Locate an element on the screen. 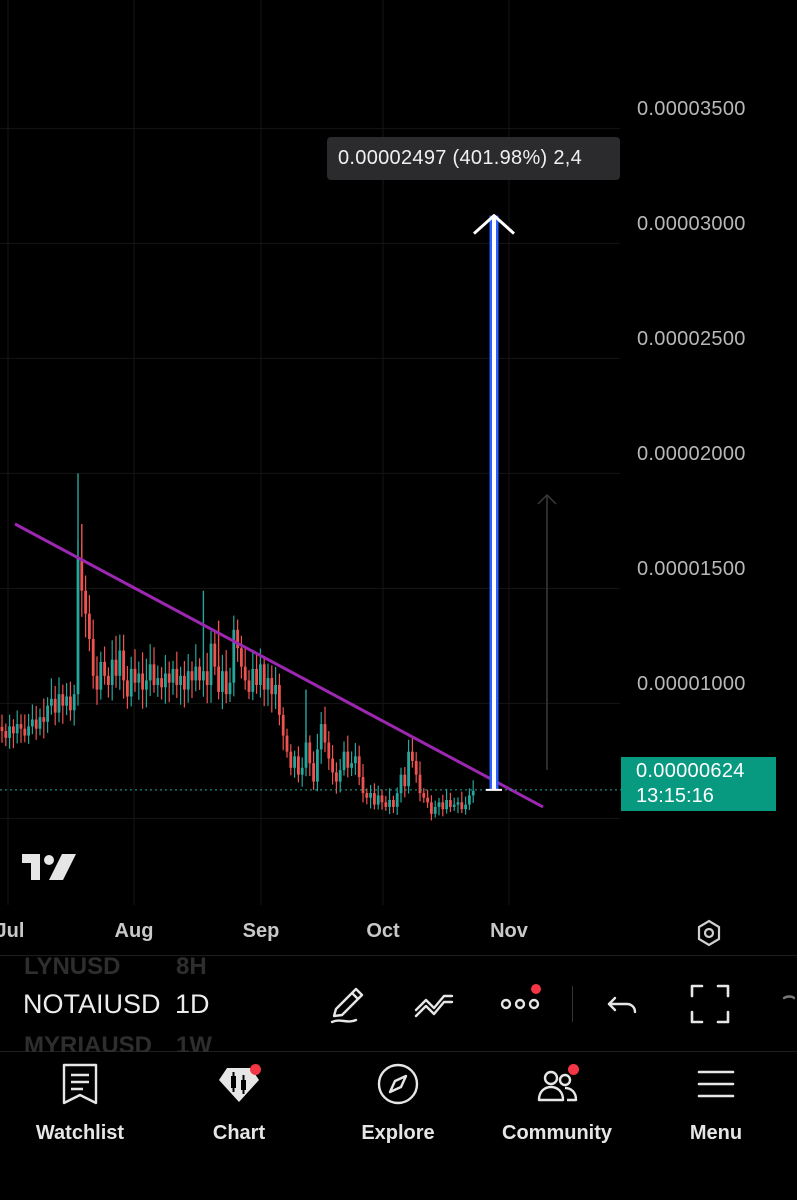  tradingview-logo-icon is located at coordinates (49, 867).